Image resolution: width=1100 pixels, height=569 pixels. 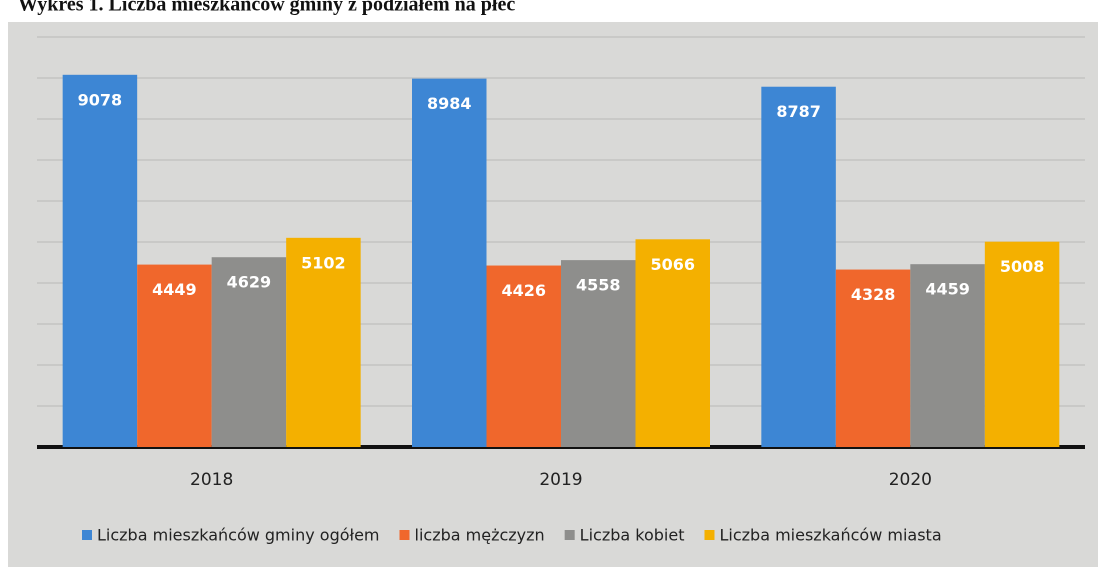 I want to click on data-label: 5066, so click(x=672, y=264).